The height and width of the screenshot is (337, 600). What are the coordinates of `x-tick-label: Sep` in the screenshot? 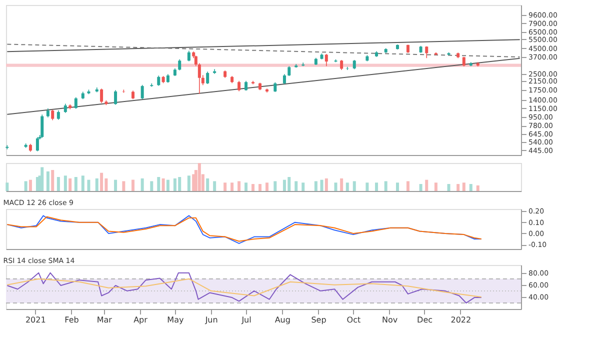 It's located at (318, 320).